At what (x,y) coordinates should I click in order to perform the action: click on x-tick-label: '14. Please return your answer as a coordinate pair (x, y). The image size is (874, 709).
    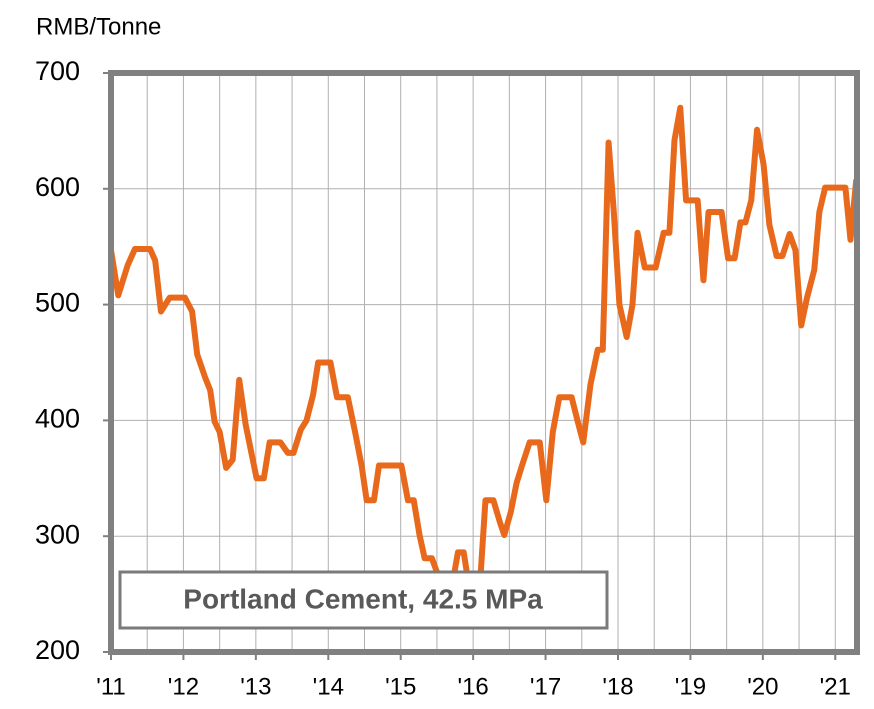
    Looking at the image, I should click on (328, 686).